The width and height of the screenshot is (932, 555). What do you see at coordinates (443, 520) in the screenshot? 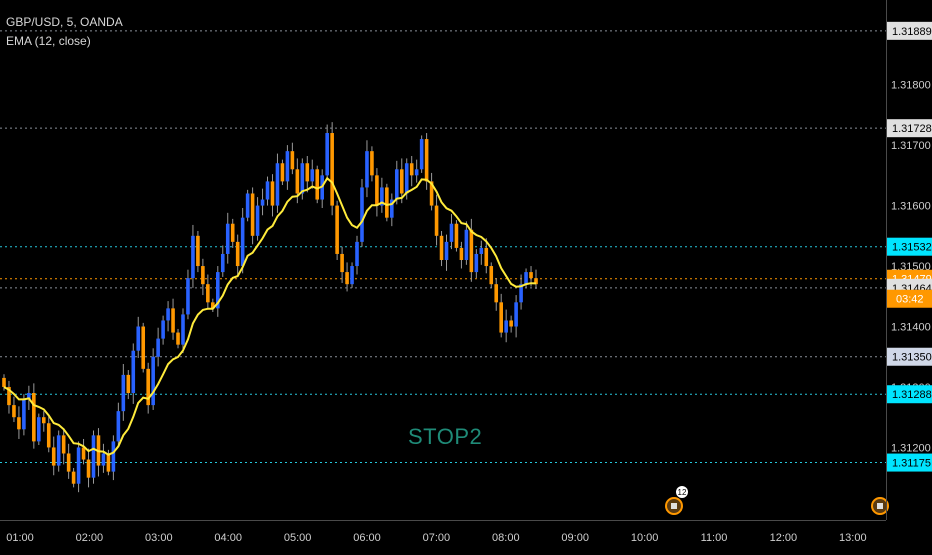
I see `time-axis-divider` at bounding box center [443, 520].